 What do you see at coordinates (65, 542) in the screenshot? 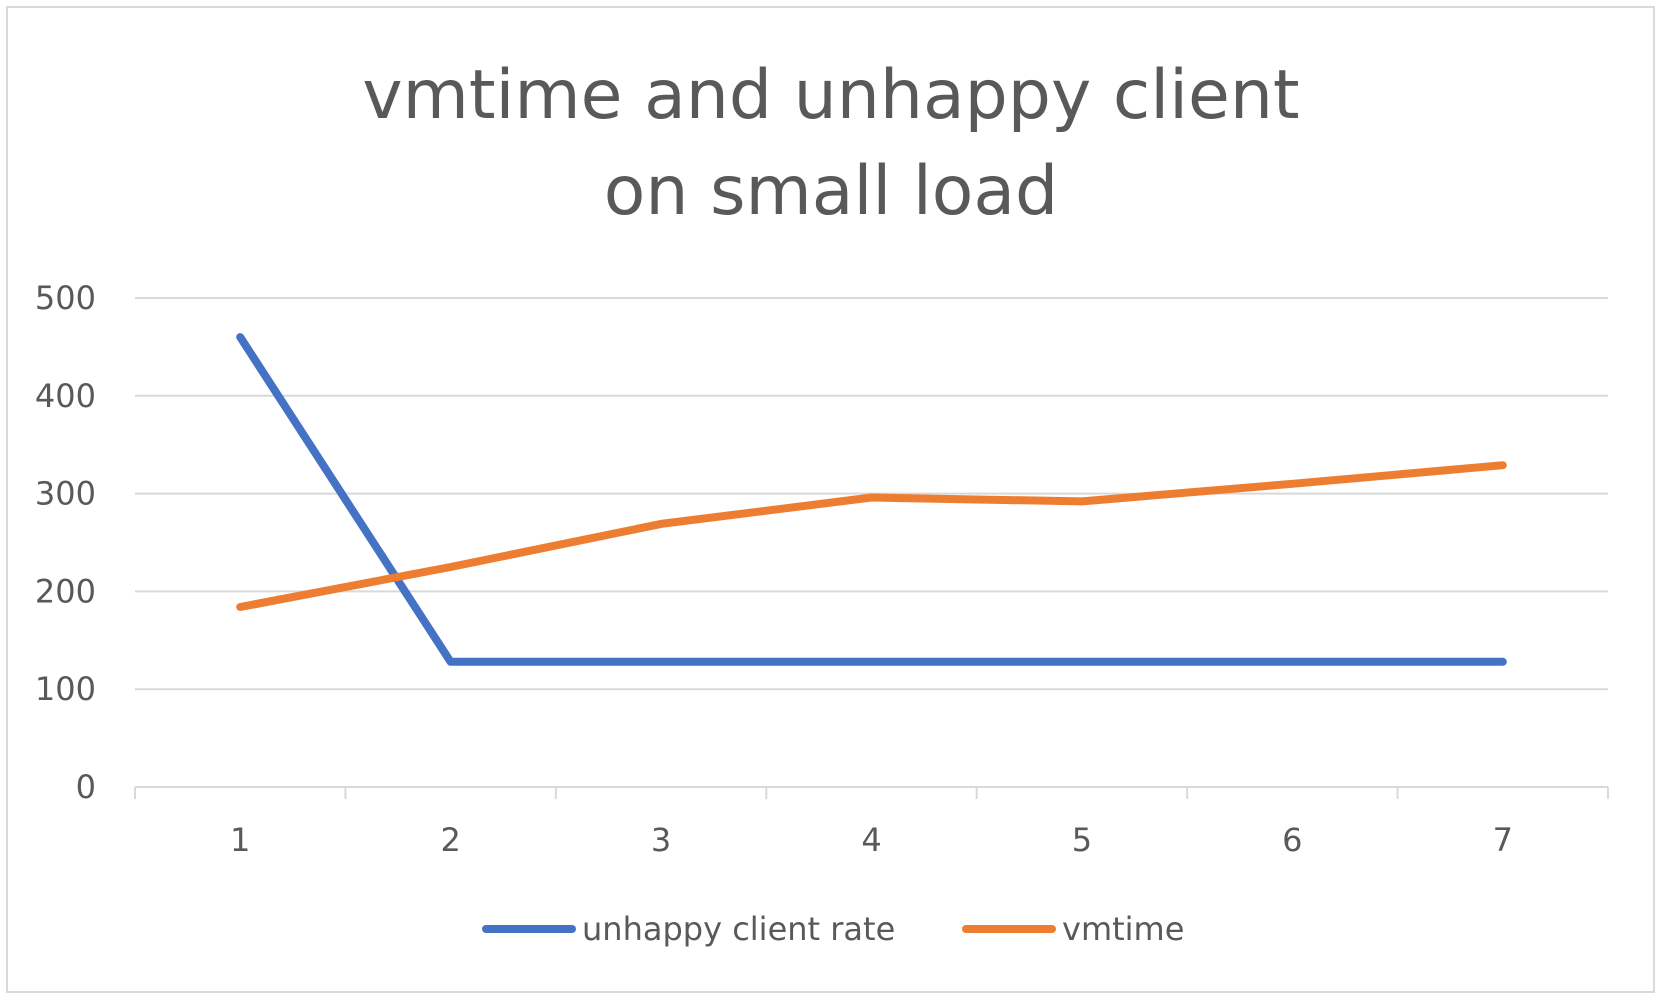
I see `y-axis-tick-labels: 0 100 200 300 400 500` at bounding box center [65, 542].